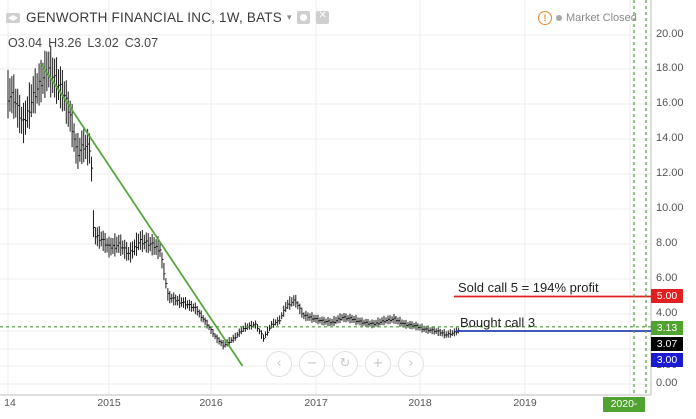 Image resolution: width=696 pixels, height=419 pixels. I want to click on price-tick-label: 0.00, so click(667, 383).